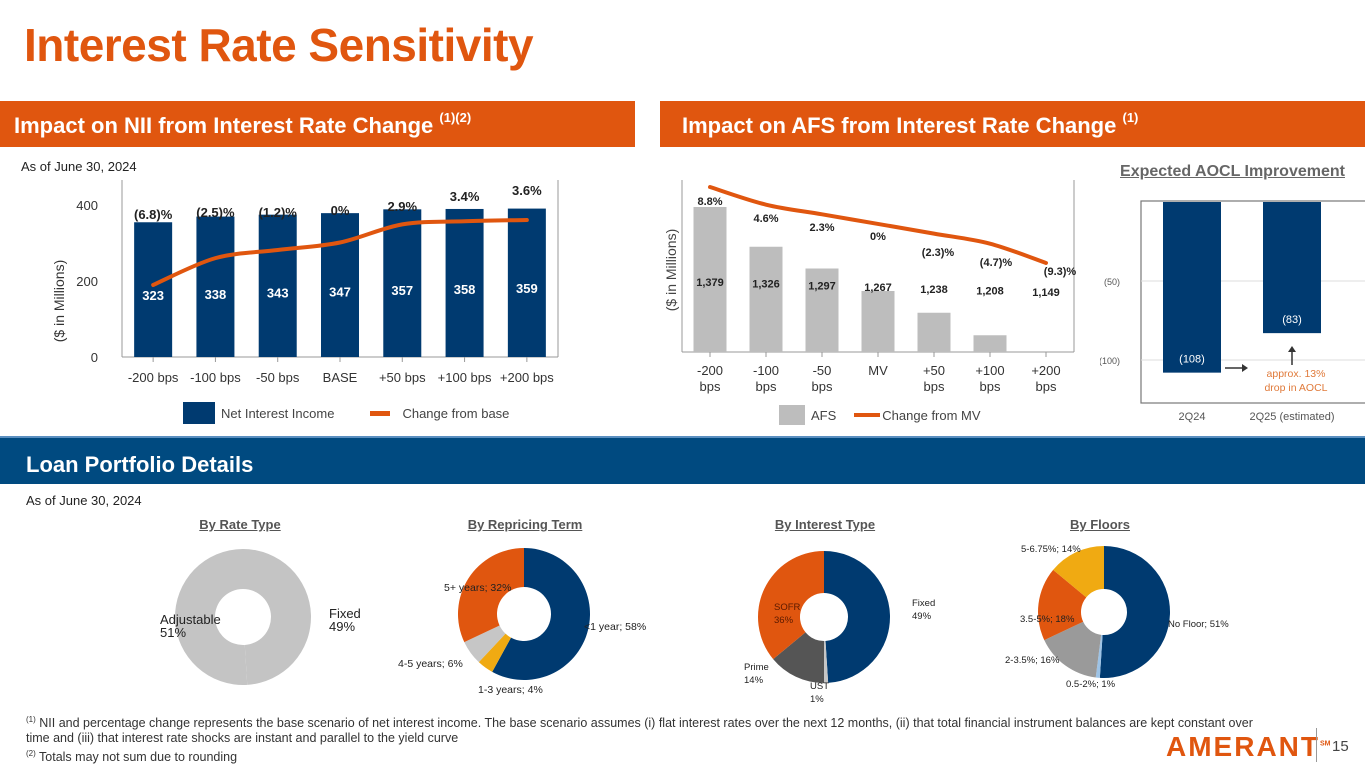  What do you see at coordinates (989, 370) in the screenshot?
I see `afs-x-tick-label: +100` at bounding box center [989, 370].